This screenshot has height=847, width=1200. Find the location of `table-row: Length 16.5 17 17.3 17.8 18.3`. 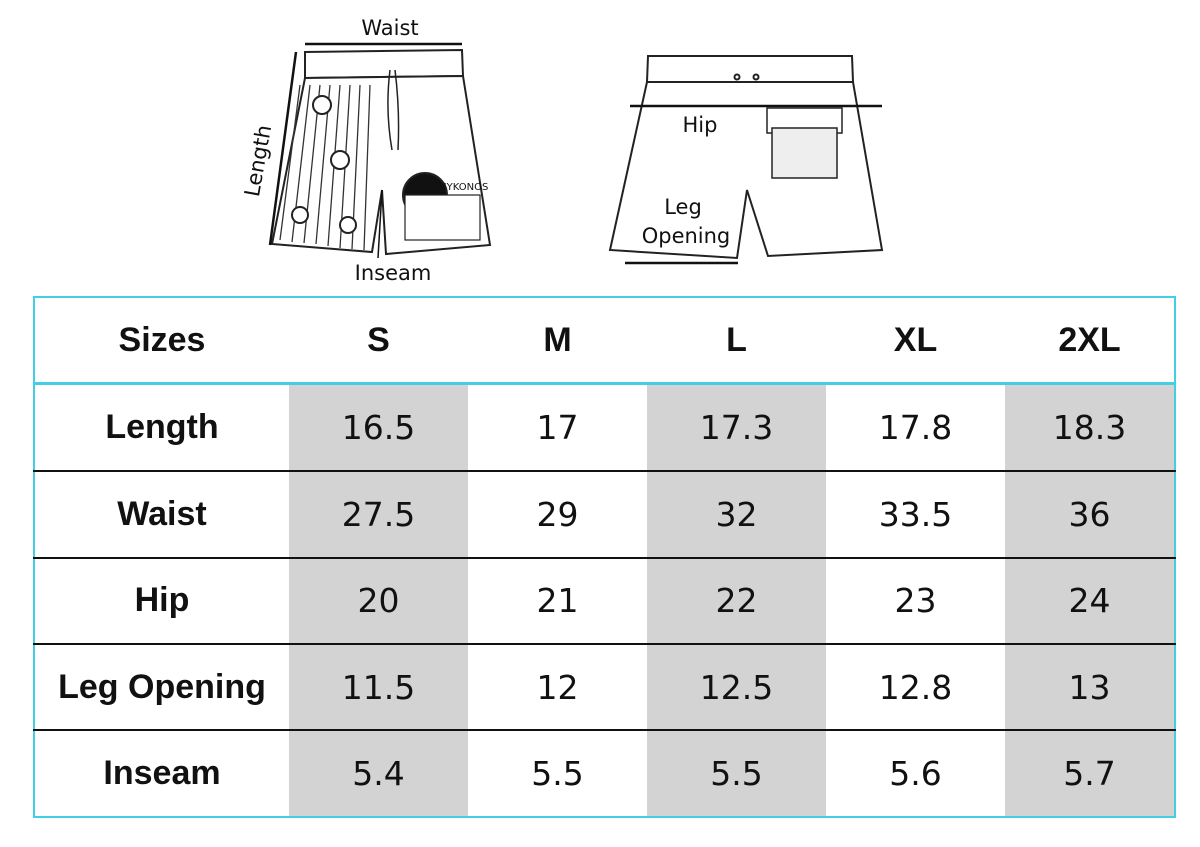

table-row: Length 16.5 17 17.3 17.8 18.3 is located at coordinates (604, 427).